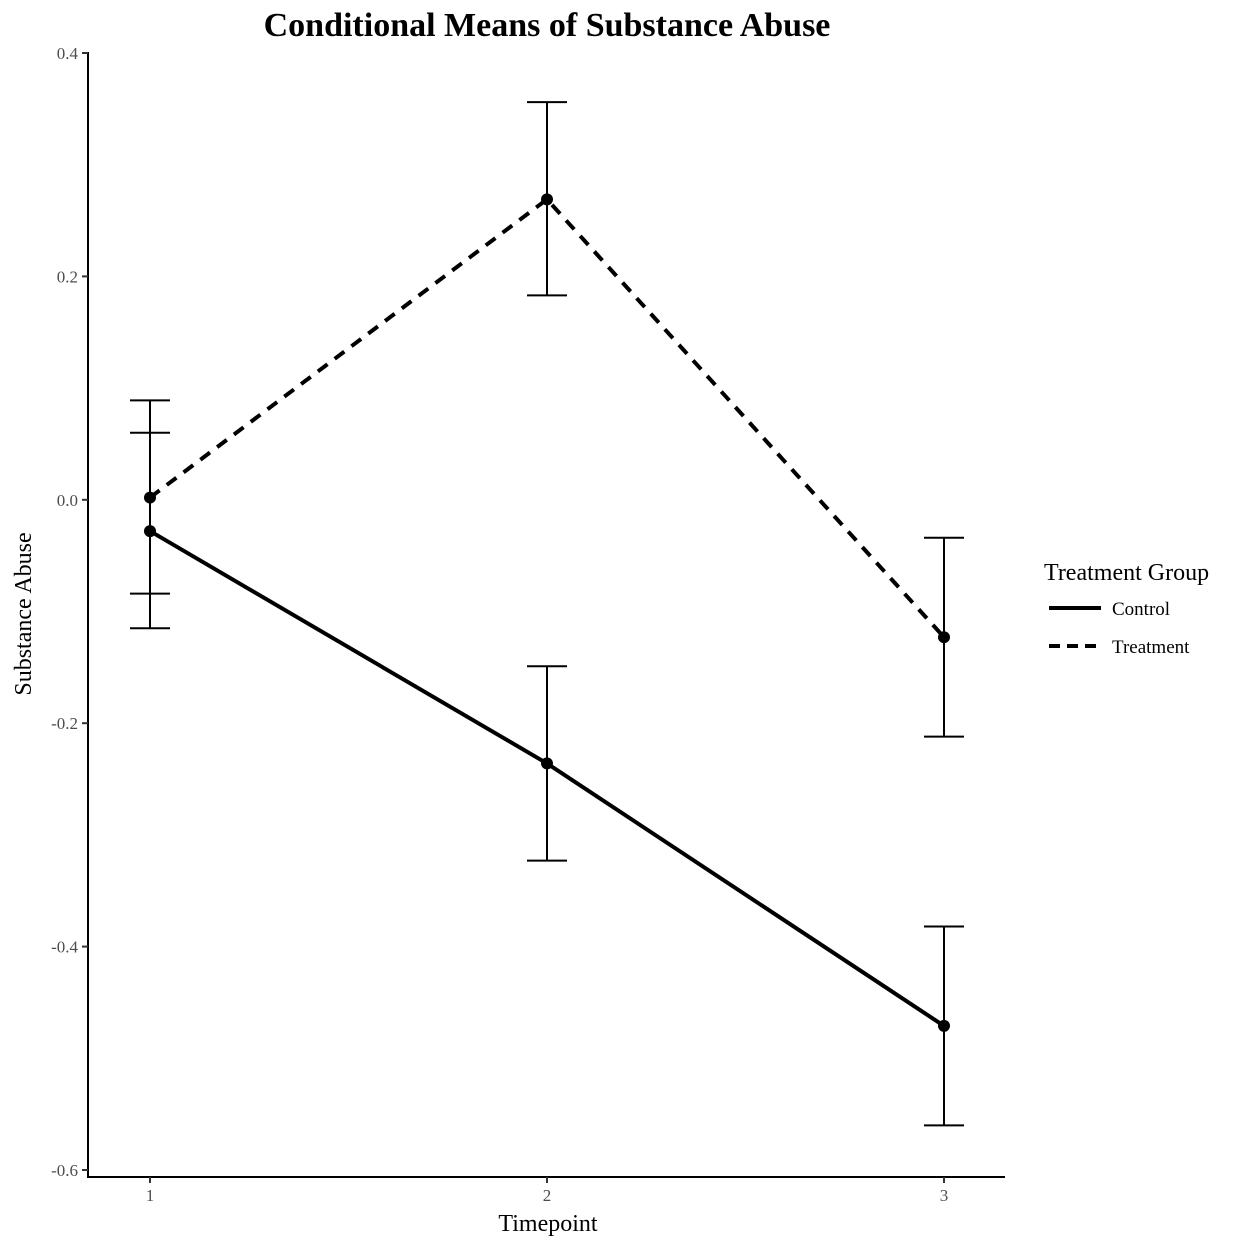 The width and height of the screenshot is (1239, 1245). Describe the element at coordinates (547, 1195) in the screenshot. I see `x-tick-label: 2` at that location.